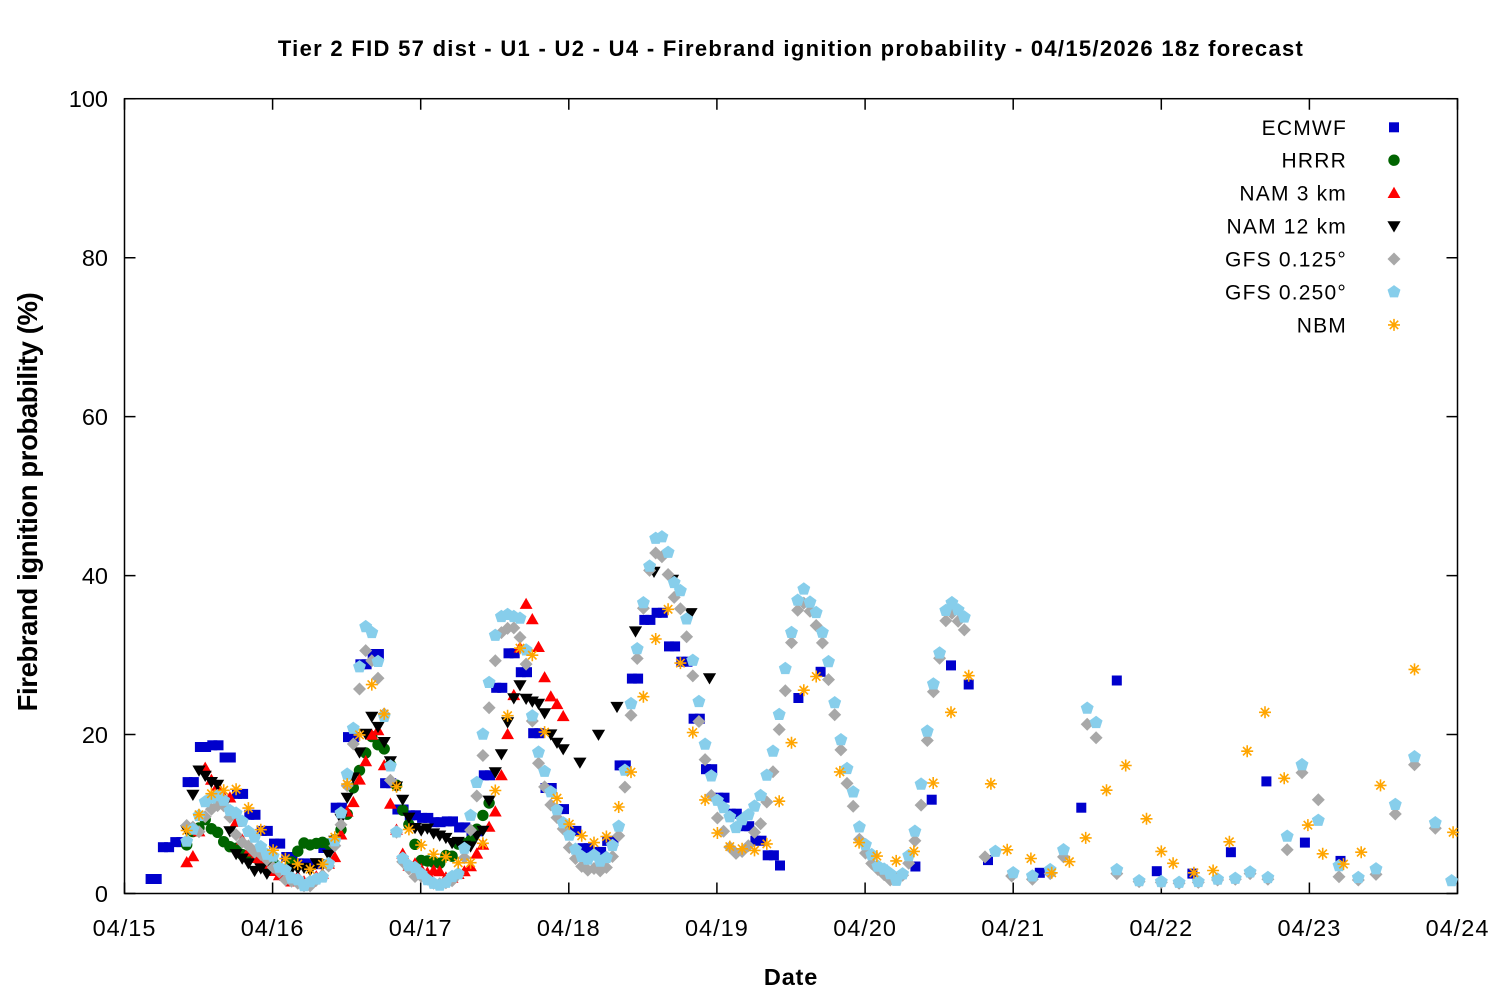 The width and height of the screenshot is (1500, 1000). Describe the element at coordinates (569, 928) in the screenshot. I see `svg-text: 04/18` at that location.